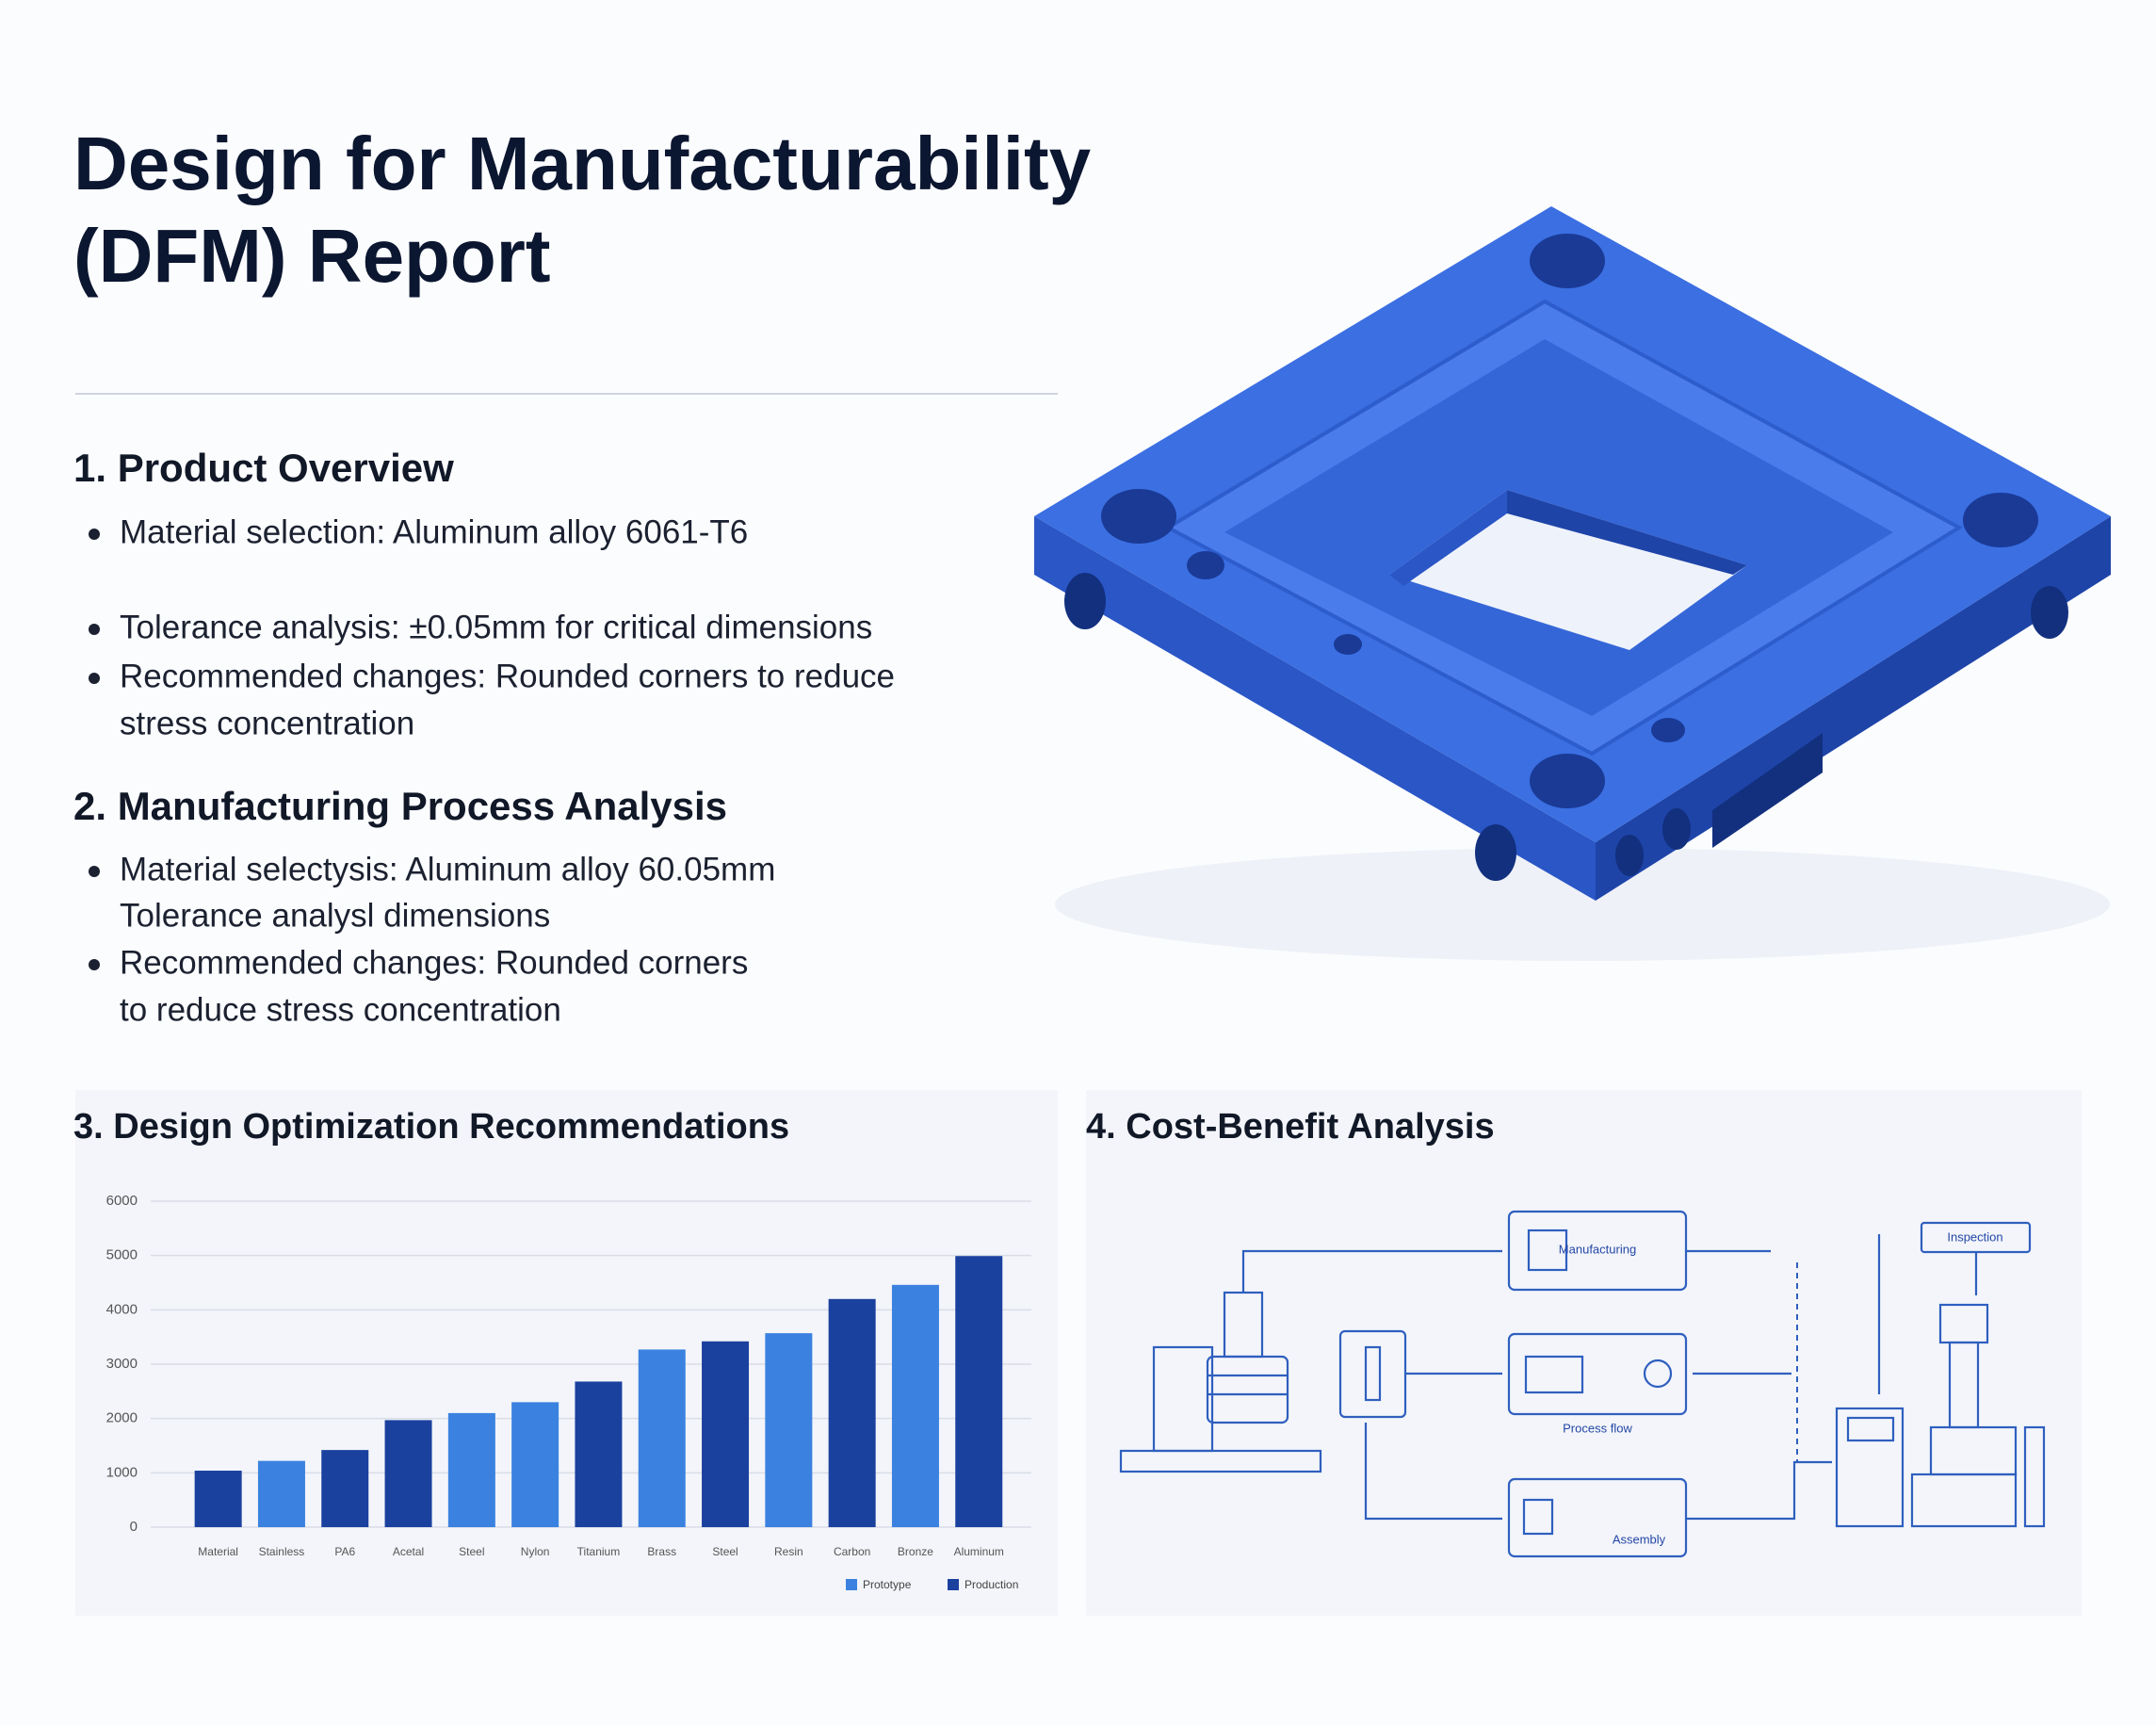  Describe the element at coordinates (344, 1551) in the screenshot. I see `x-tick-label: PA6` at that location.